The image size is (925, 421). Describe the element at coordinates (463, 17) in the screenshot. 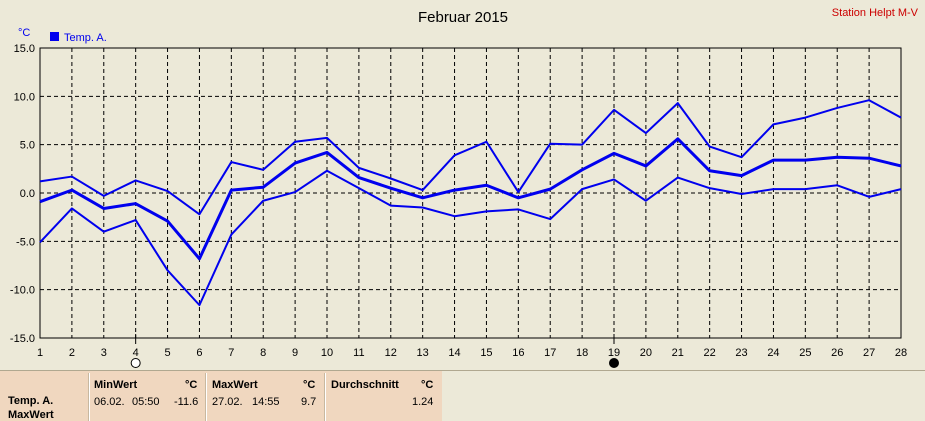

I see `chart-title: Februar 2015` at that location.